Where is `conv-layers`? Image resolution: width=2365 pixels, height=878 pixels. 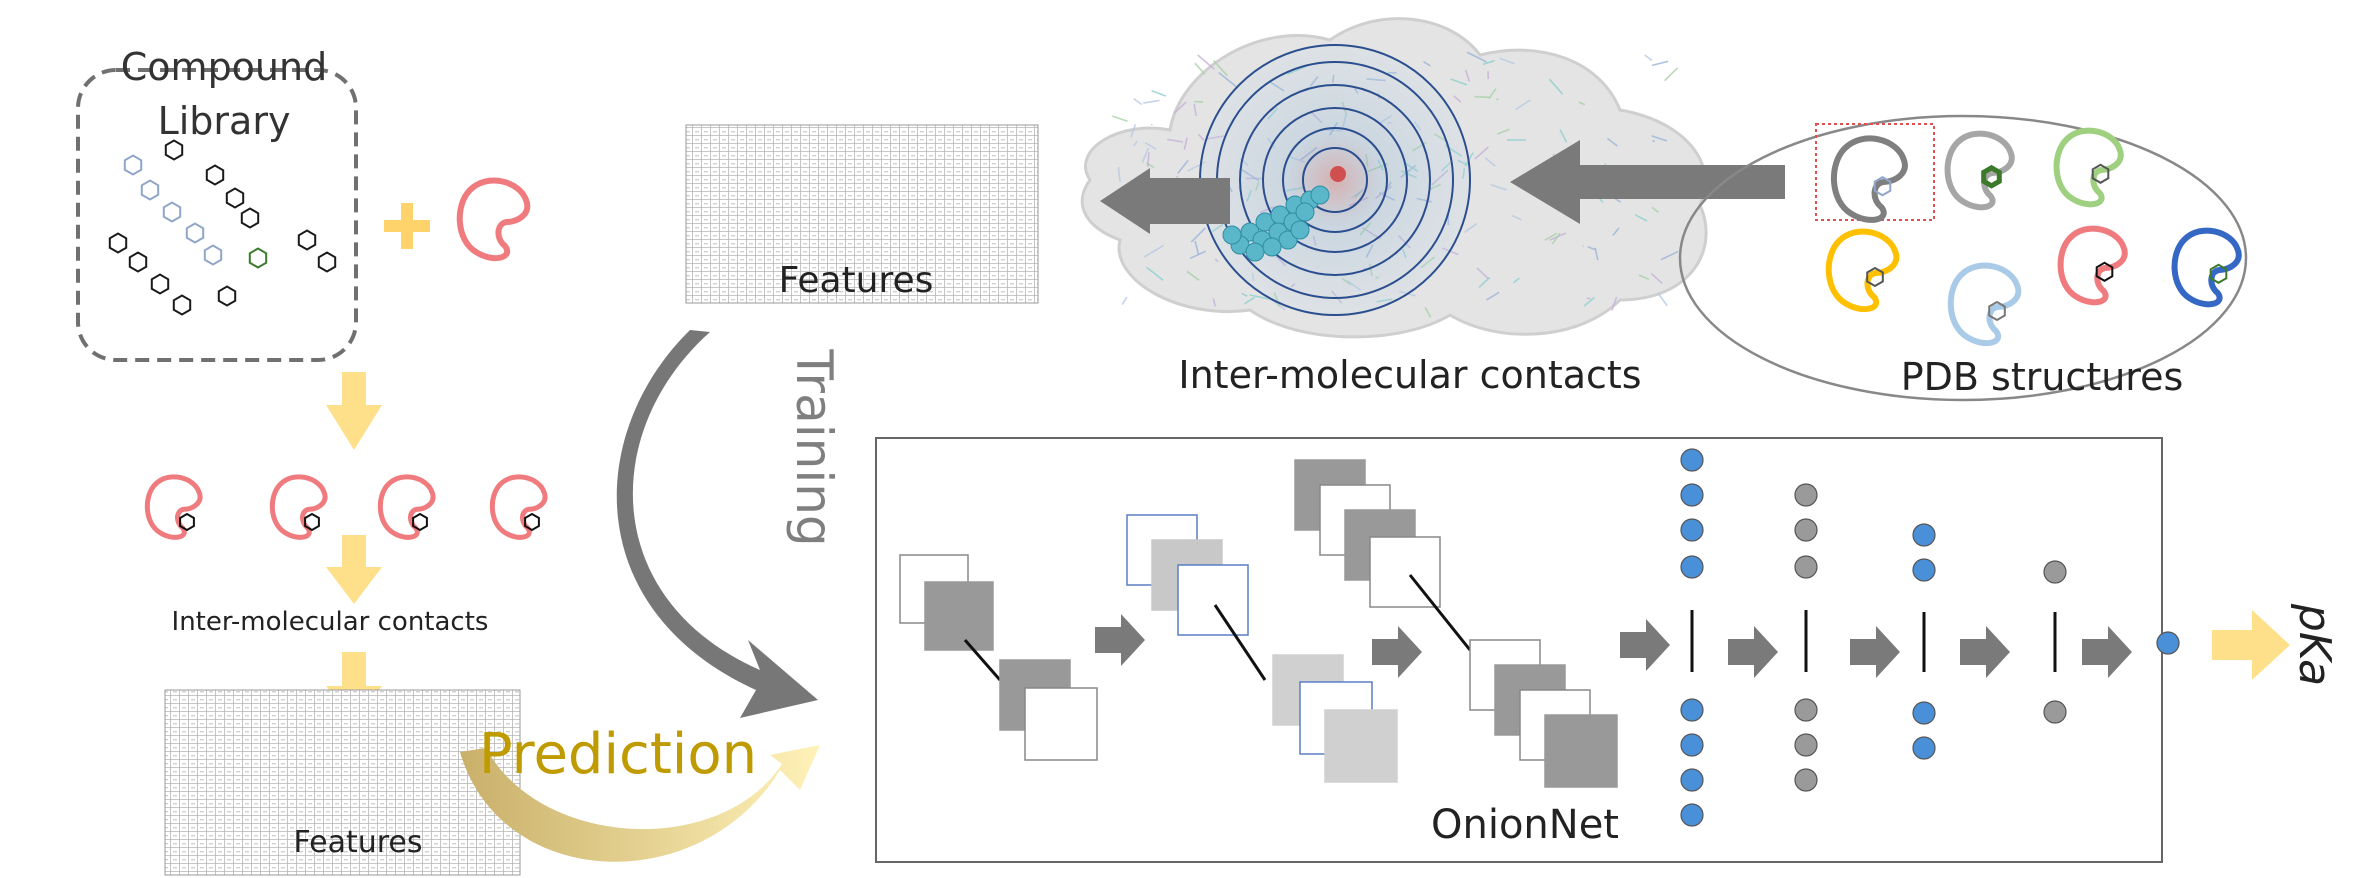
conv-layers is located at coordinates (1258, 623).